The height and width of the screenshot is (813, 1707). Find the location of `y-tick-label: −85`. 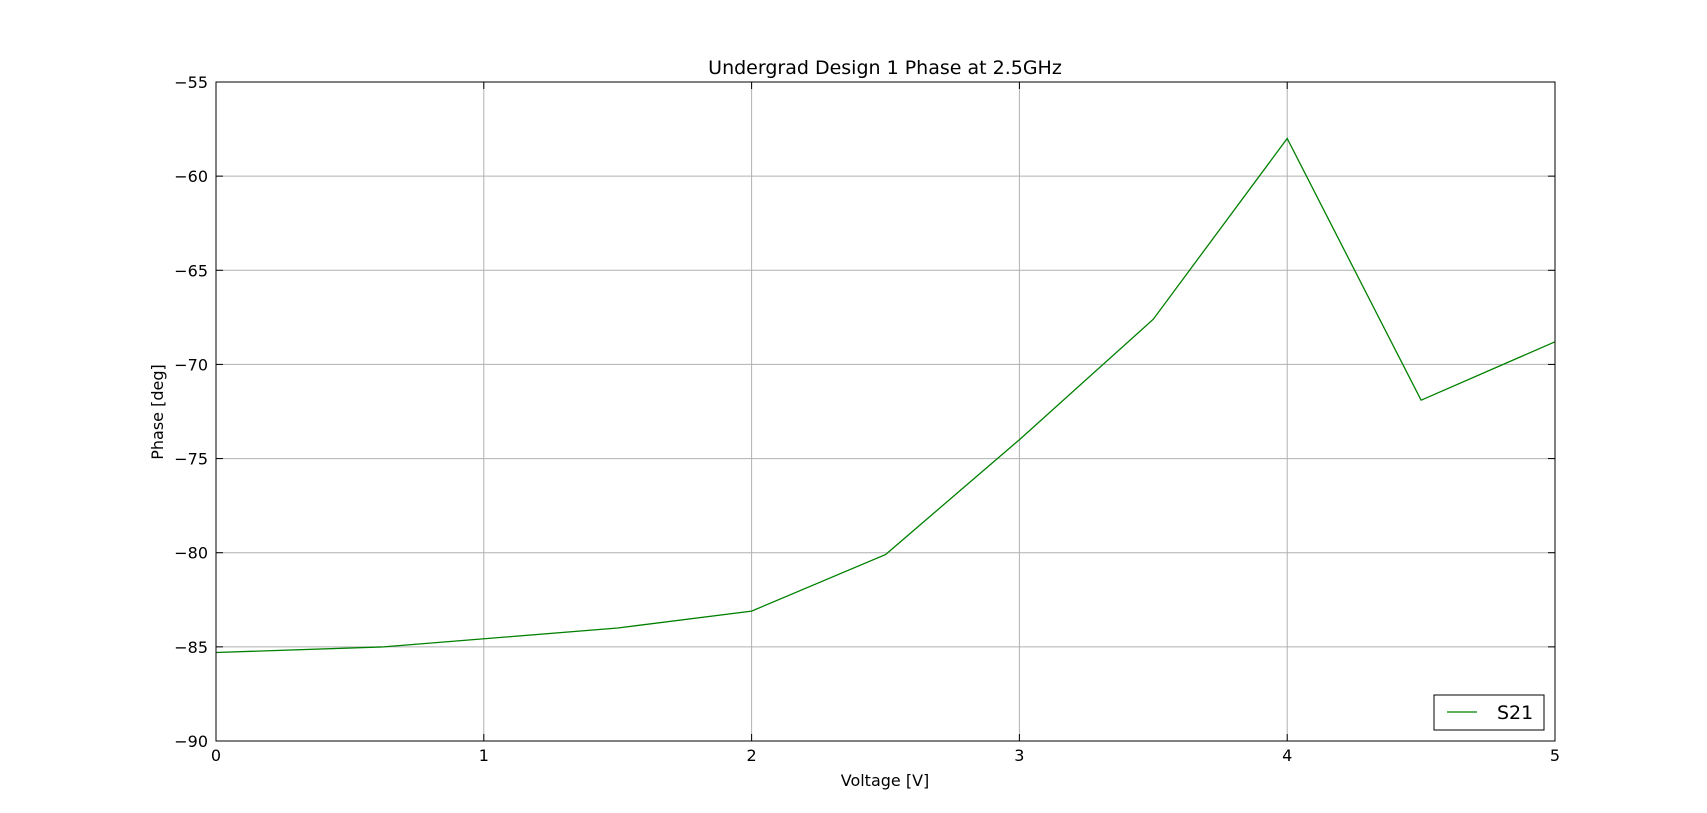

y-tick-label: −85 is located at coordinates (191, 647).